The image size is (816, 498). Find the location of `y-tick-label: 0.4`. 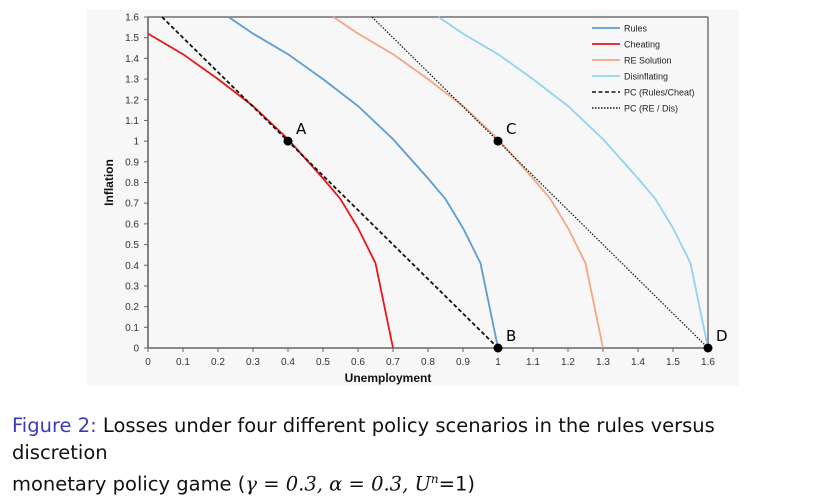

y-tick-label: 0.4 is located at coordinates (132, 266).